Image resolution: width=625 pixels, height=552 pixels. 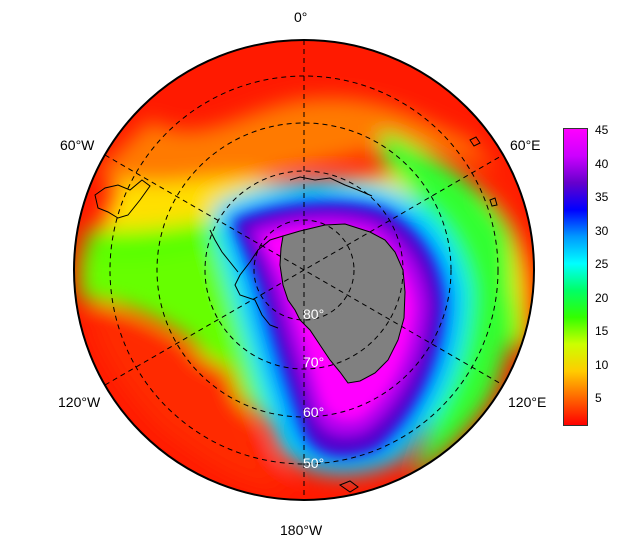 What do you see at coordinates (77, 145) in the screenshot?
I see `lon-label-60w: 60°W` at bounding box center [77, 145].